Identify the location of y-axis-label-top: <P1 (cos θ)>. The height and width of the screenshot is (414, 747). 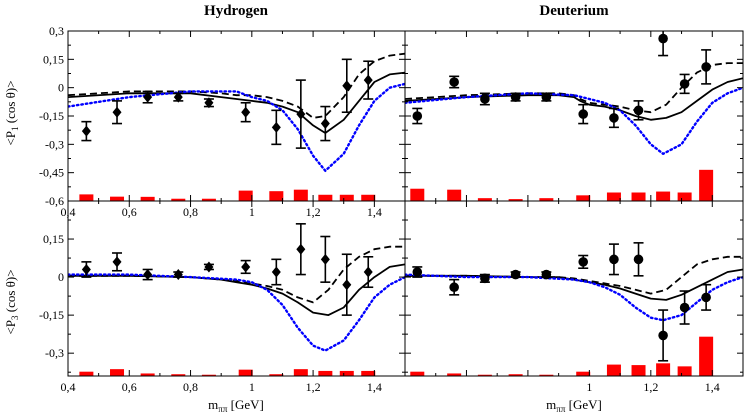
(11, 112).